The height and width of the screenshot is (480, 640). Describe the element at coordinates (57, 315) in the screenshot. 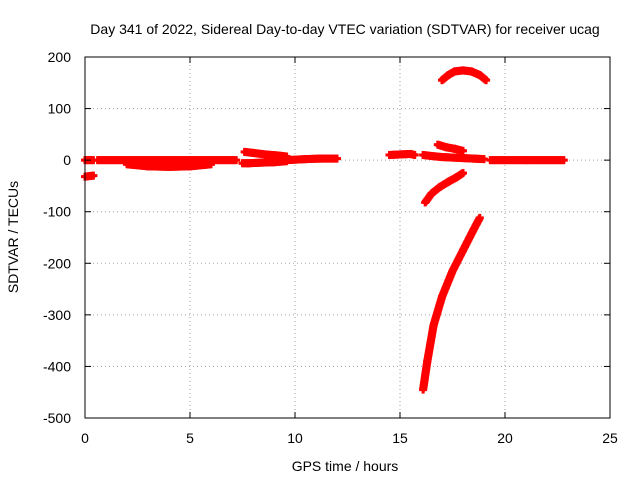

I see `y-tick-label: -300` at that location.